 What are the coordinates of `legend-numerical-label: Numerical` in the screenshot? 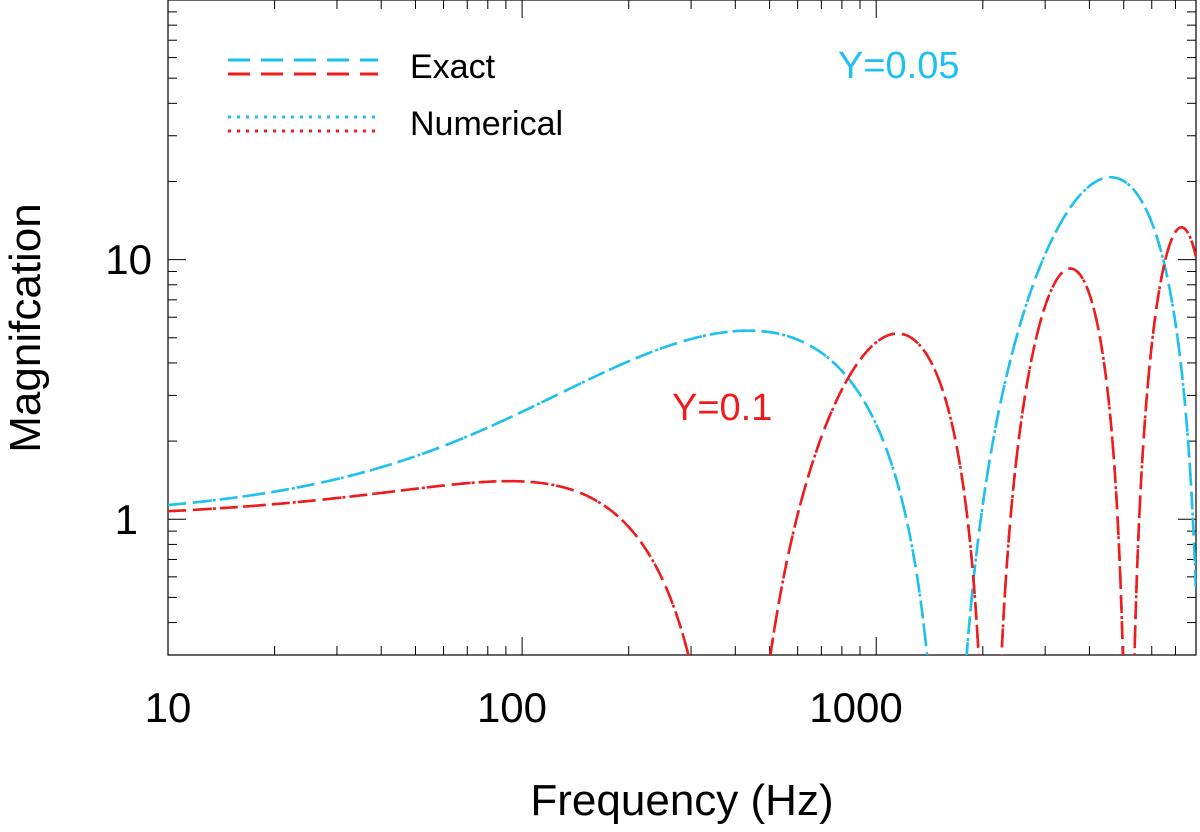 It's located at (486, 124).